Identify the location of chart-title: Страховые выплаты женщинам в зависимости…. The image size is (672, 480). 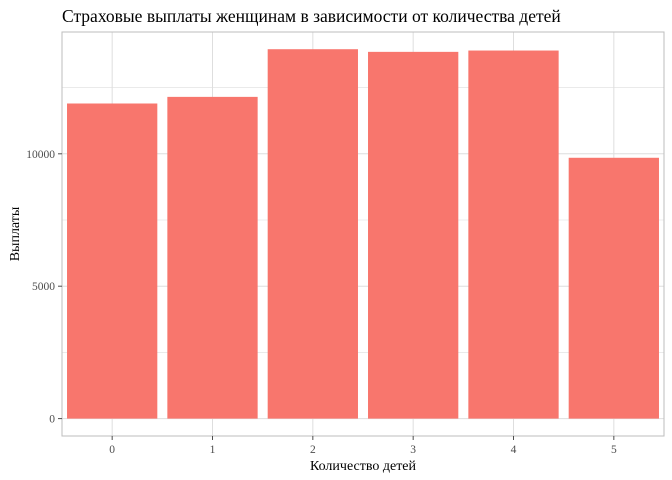
(311, 16).